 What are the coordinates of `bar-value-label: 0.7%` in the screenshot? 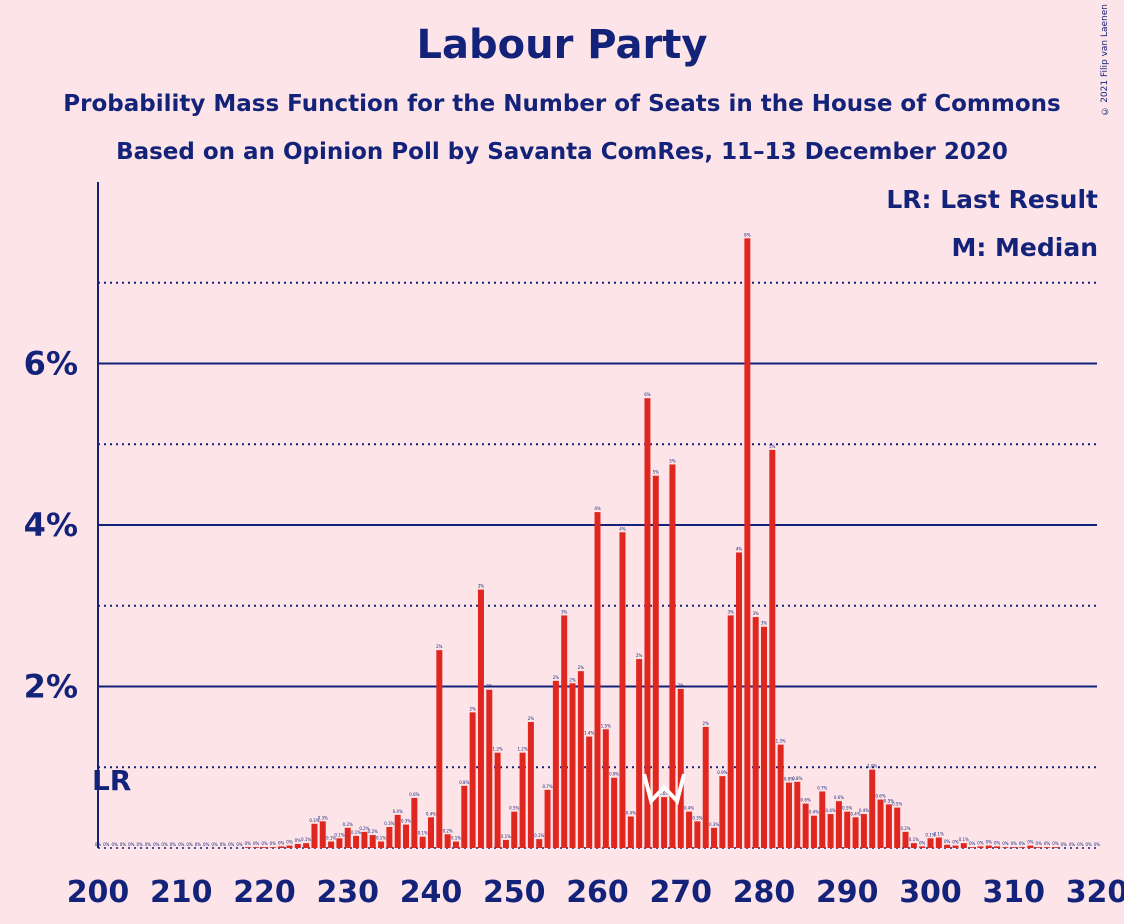 It's located at (822, 787).